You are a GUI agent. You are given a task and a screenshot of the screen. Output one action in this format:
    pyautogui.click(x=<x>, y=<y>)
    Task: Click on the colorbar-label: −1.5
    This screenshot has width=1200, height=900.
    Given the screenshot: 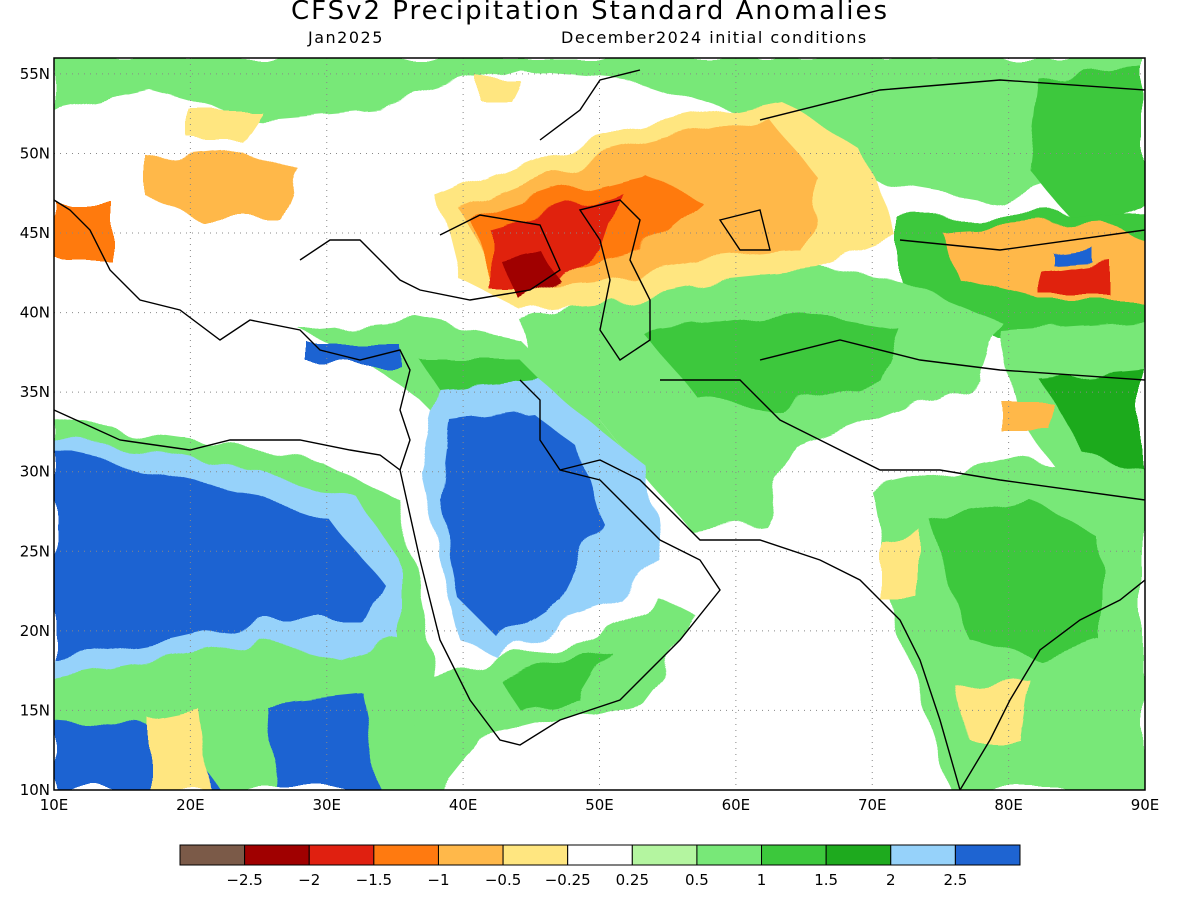 What is the action you would take?
    pyautogui.click(x=374, y=880)
    